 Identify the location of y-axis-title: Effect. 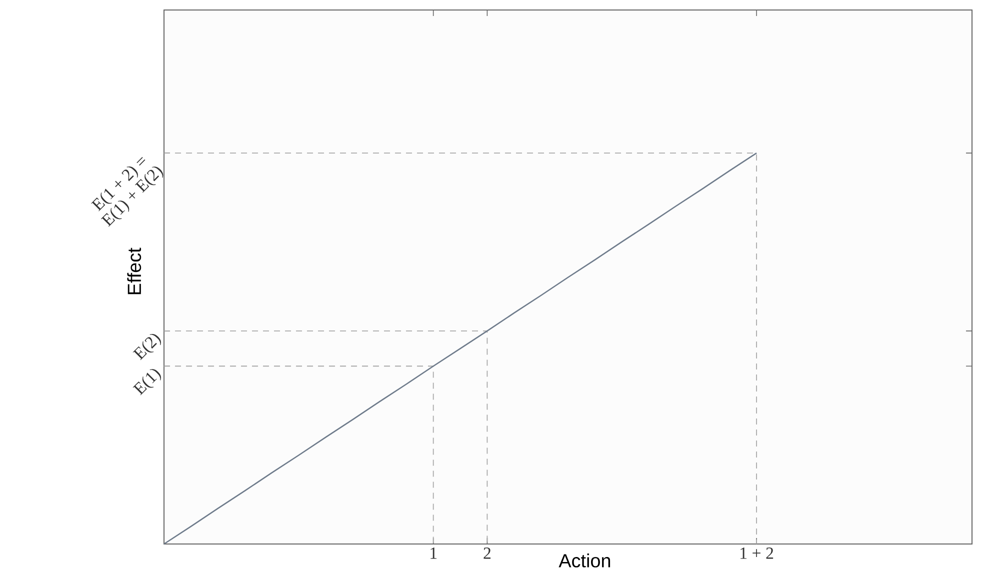
(134, 271).